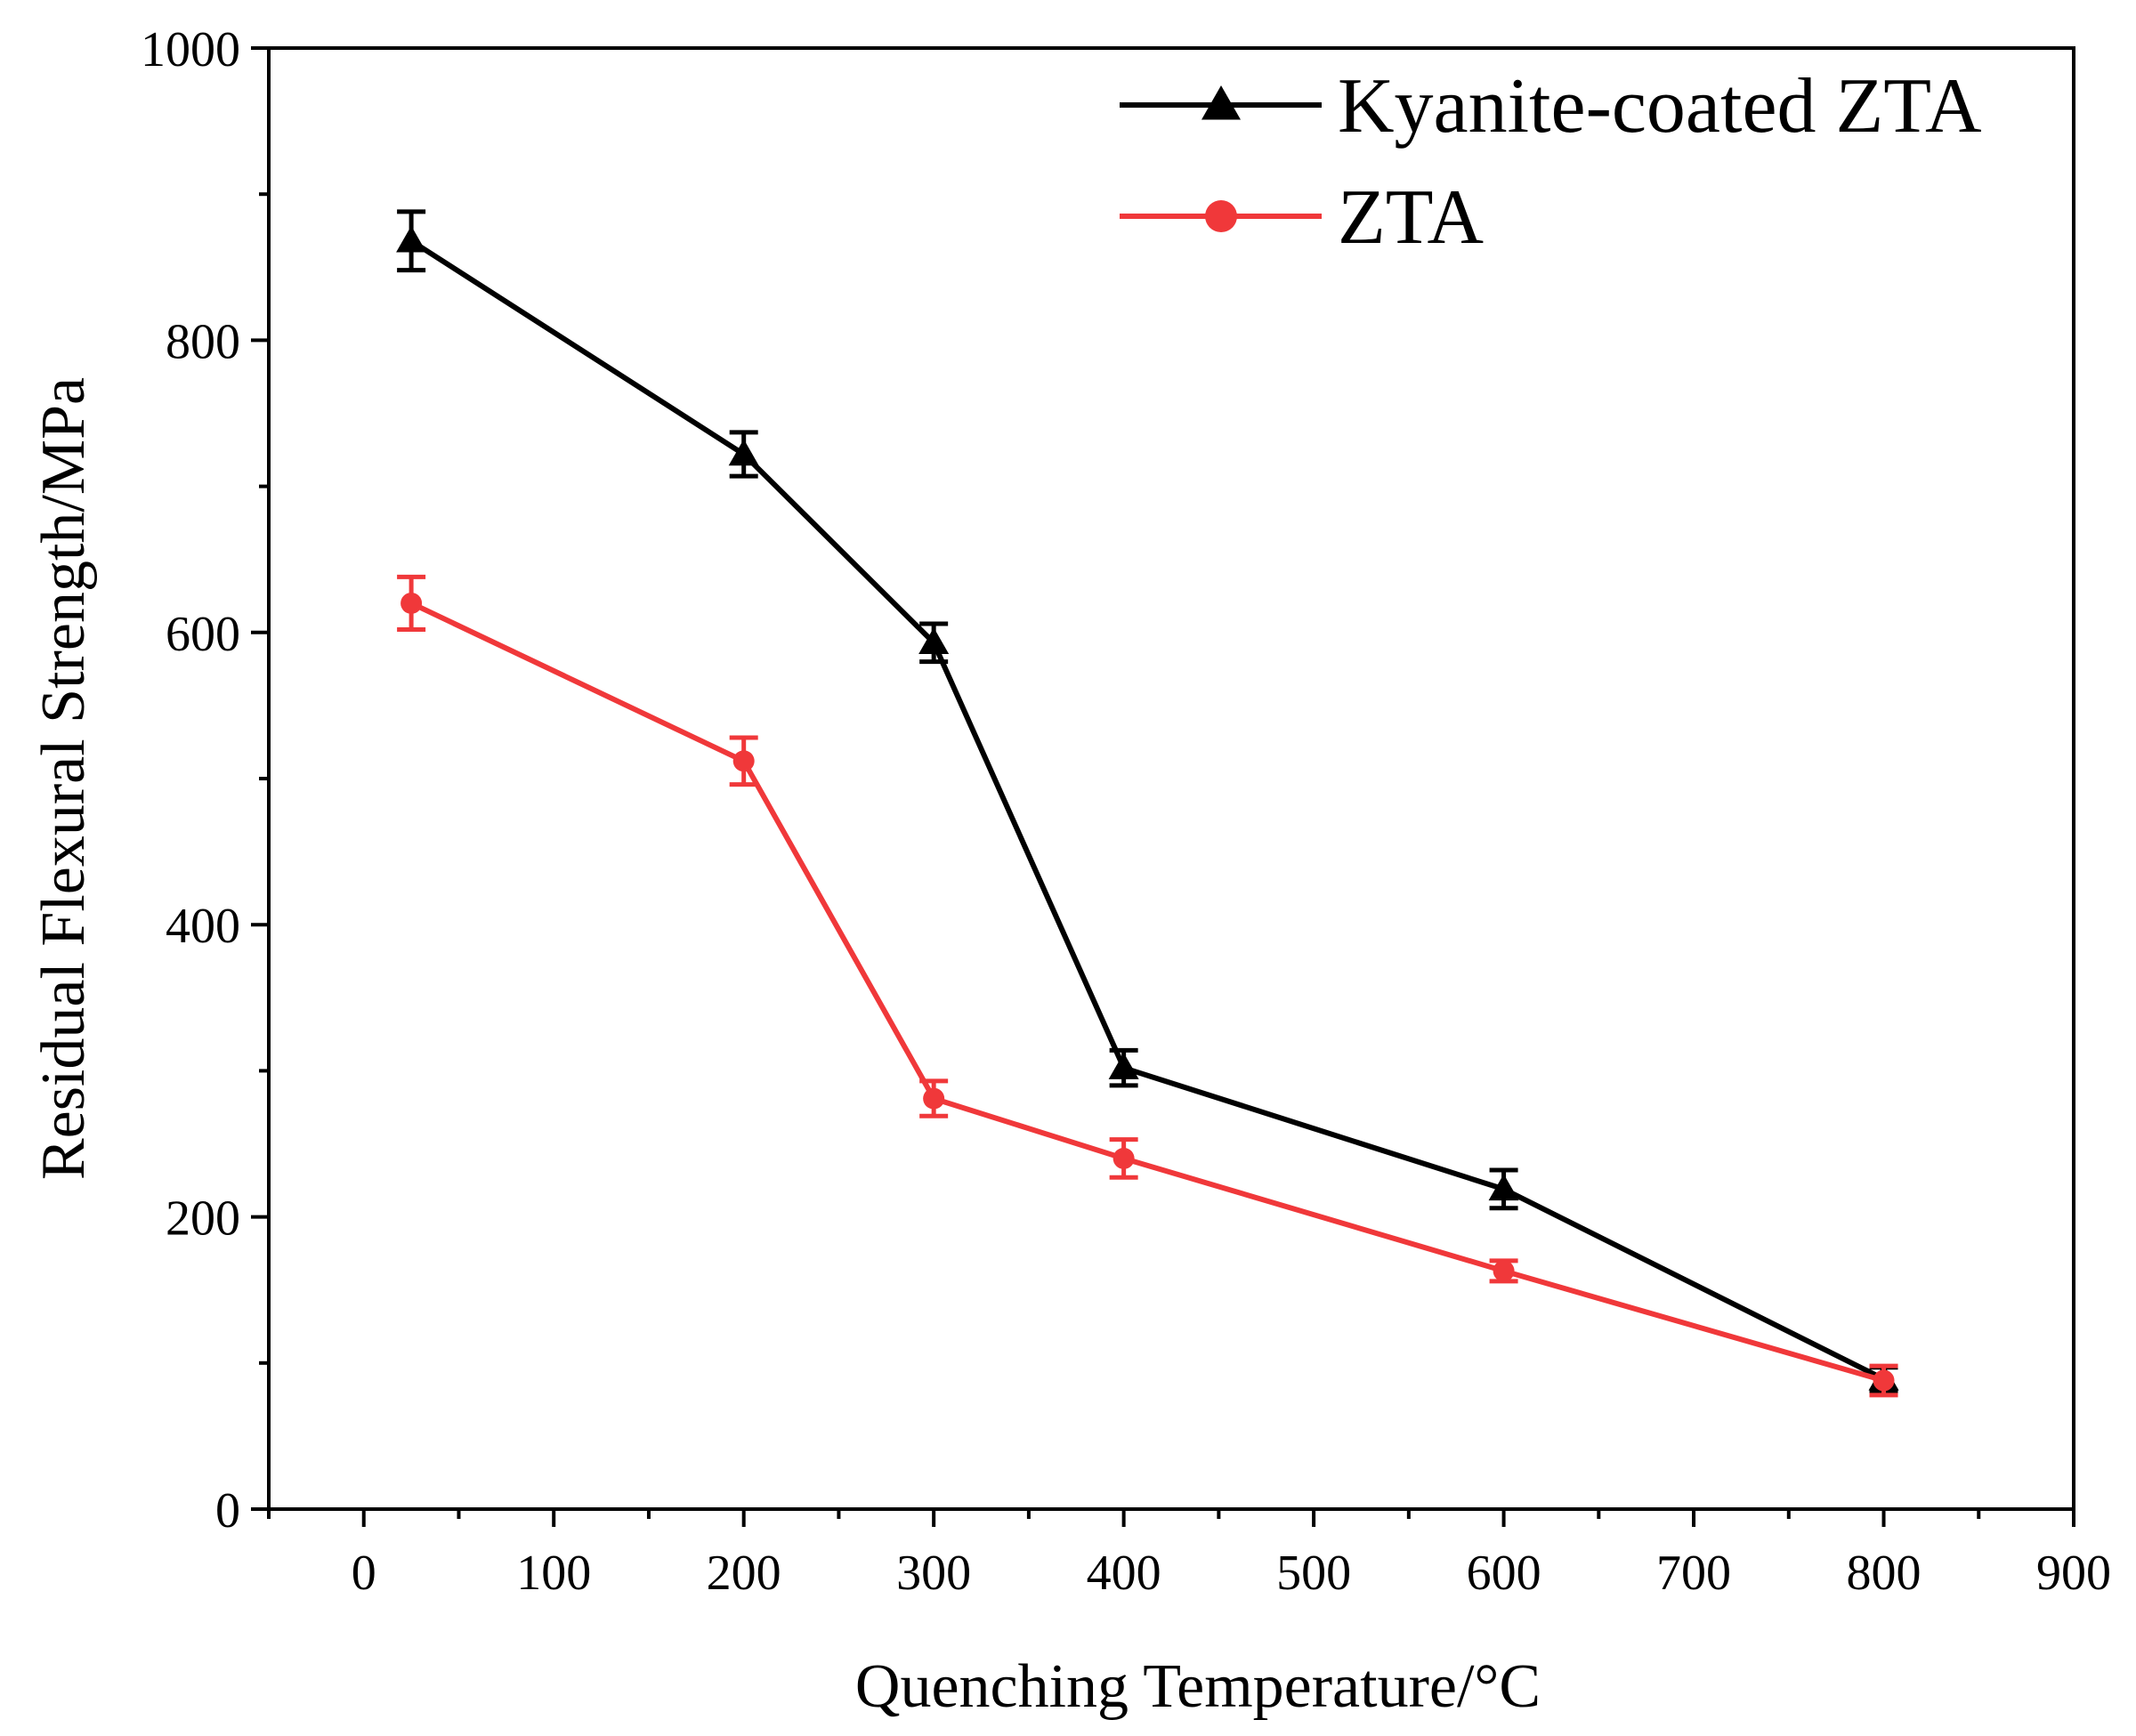 This screenshot has height=1736, width=2136. I want to click on y-tick-label: 0, so click(228, 1510).